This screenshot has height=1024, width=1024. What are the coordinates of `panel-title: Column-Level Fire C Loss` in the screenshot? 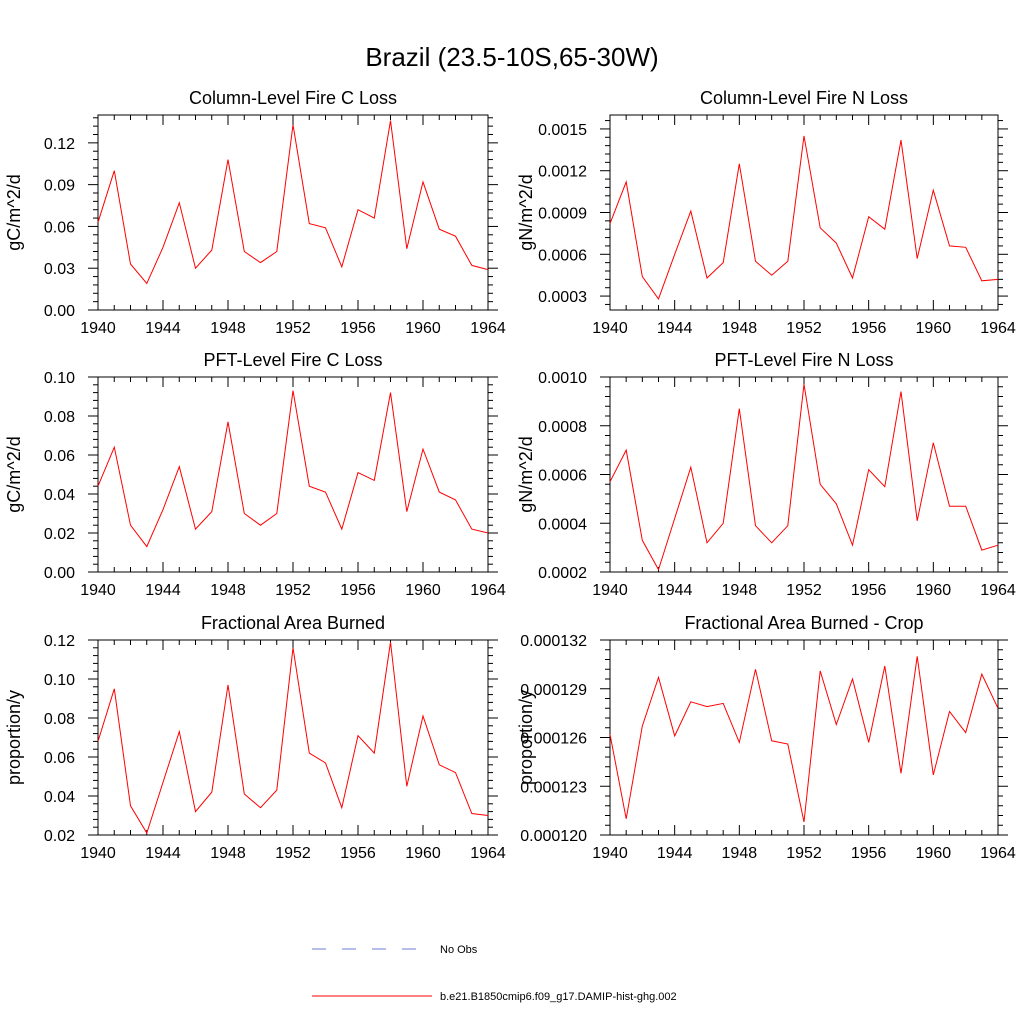 It's located at (293, 98).